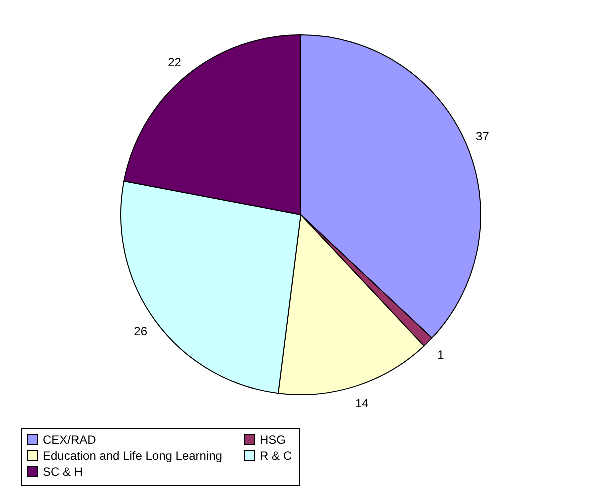 This screenshot has width=616, height=495. I want to click on legend-label: Education and Life Long Learning, so click(132, 456).